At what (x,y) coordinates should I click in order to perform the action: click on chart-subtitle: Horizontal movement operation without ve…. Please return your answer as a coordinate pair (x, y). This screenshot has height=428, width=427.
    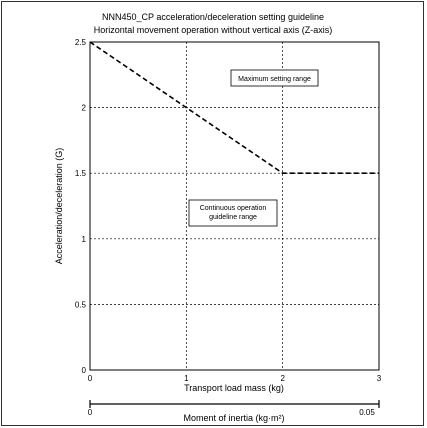
    Looking at the image, I should click on (213, 30).